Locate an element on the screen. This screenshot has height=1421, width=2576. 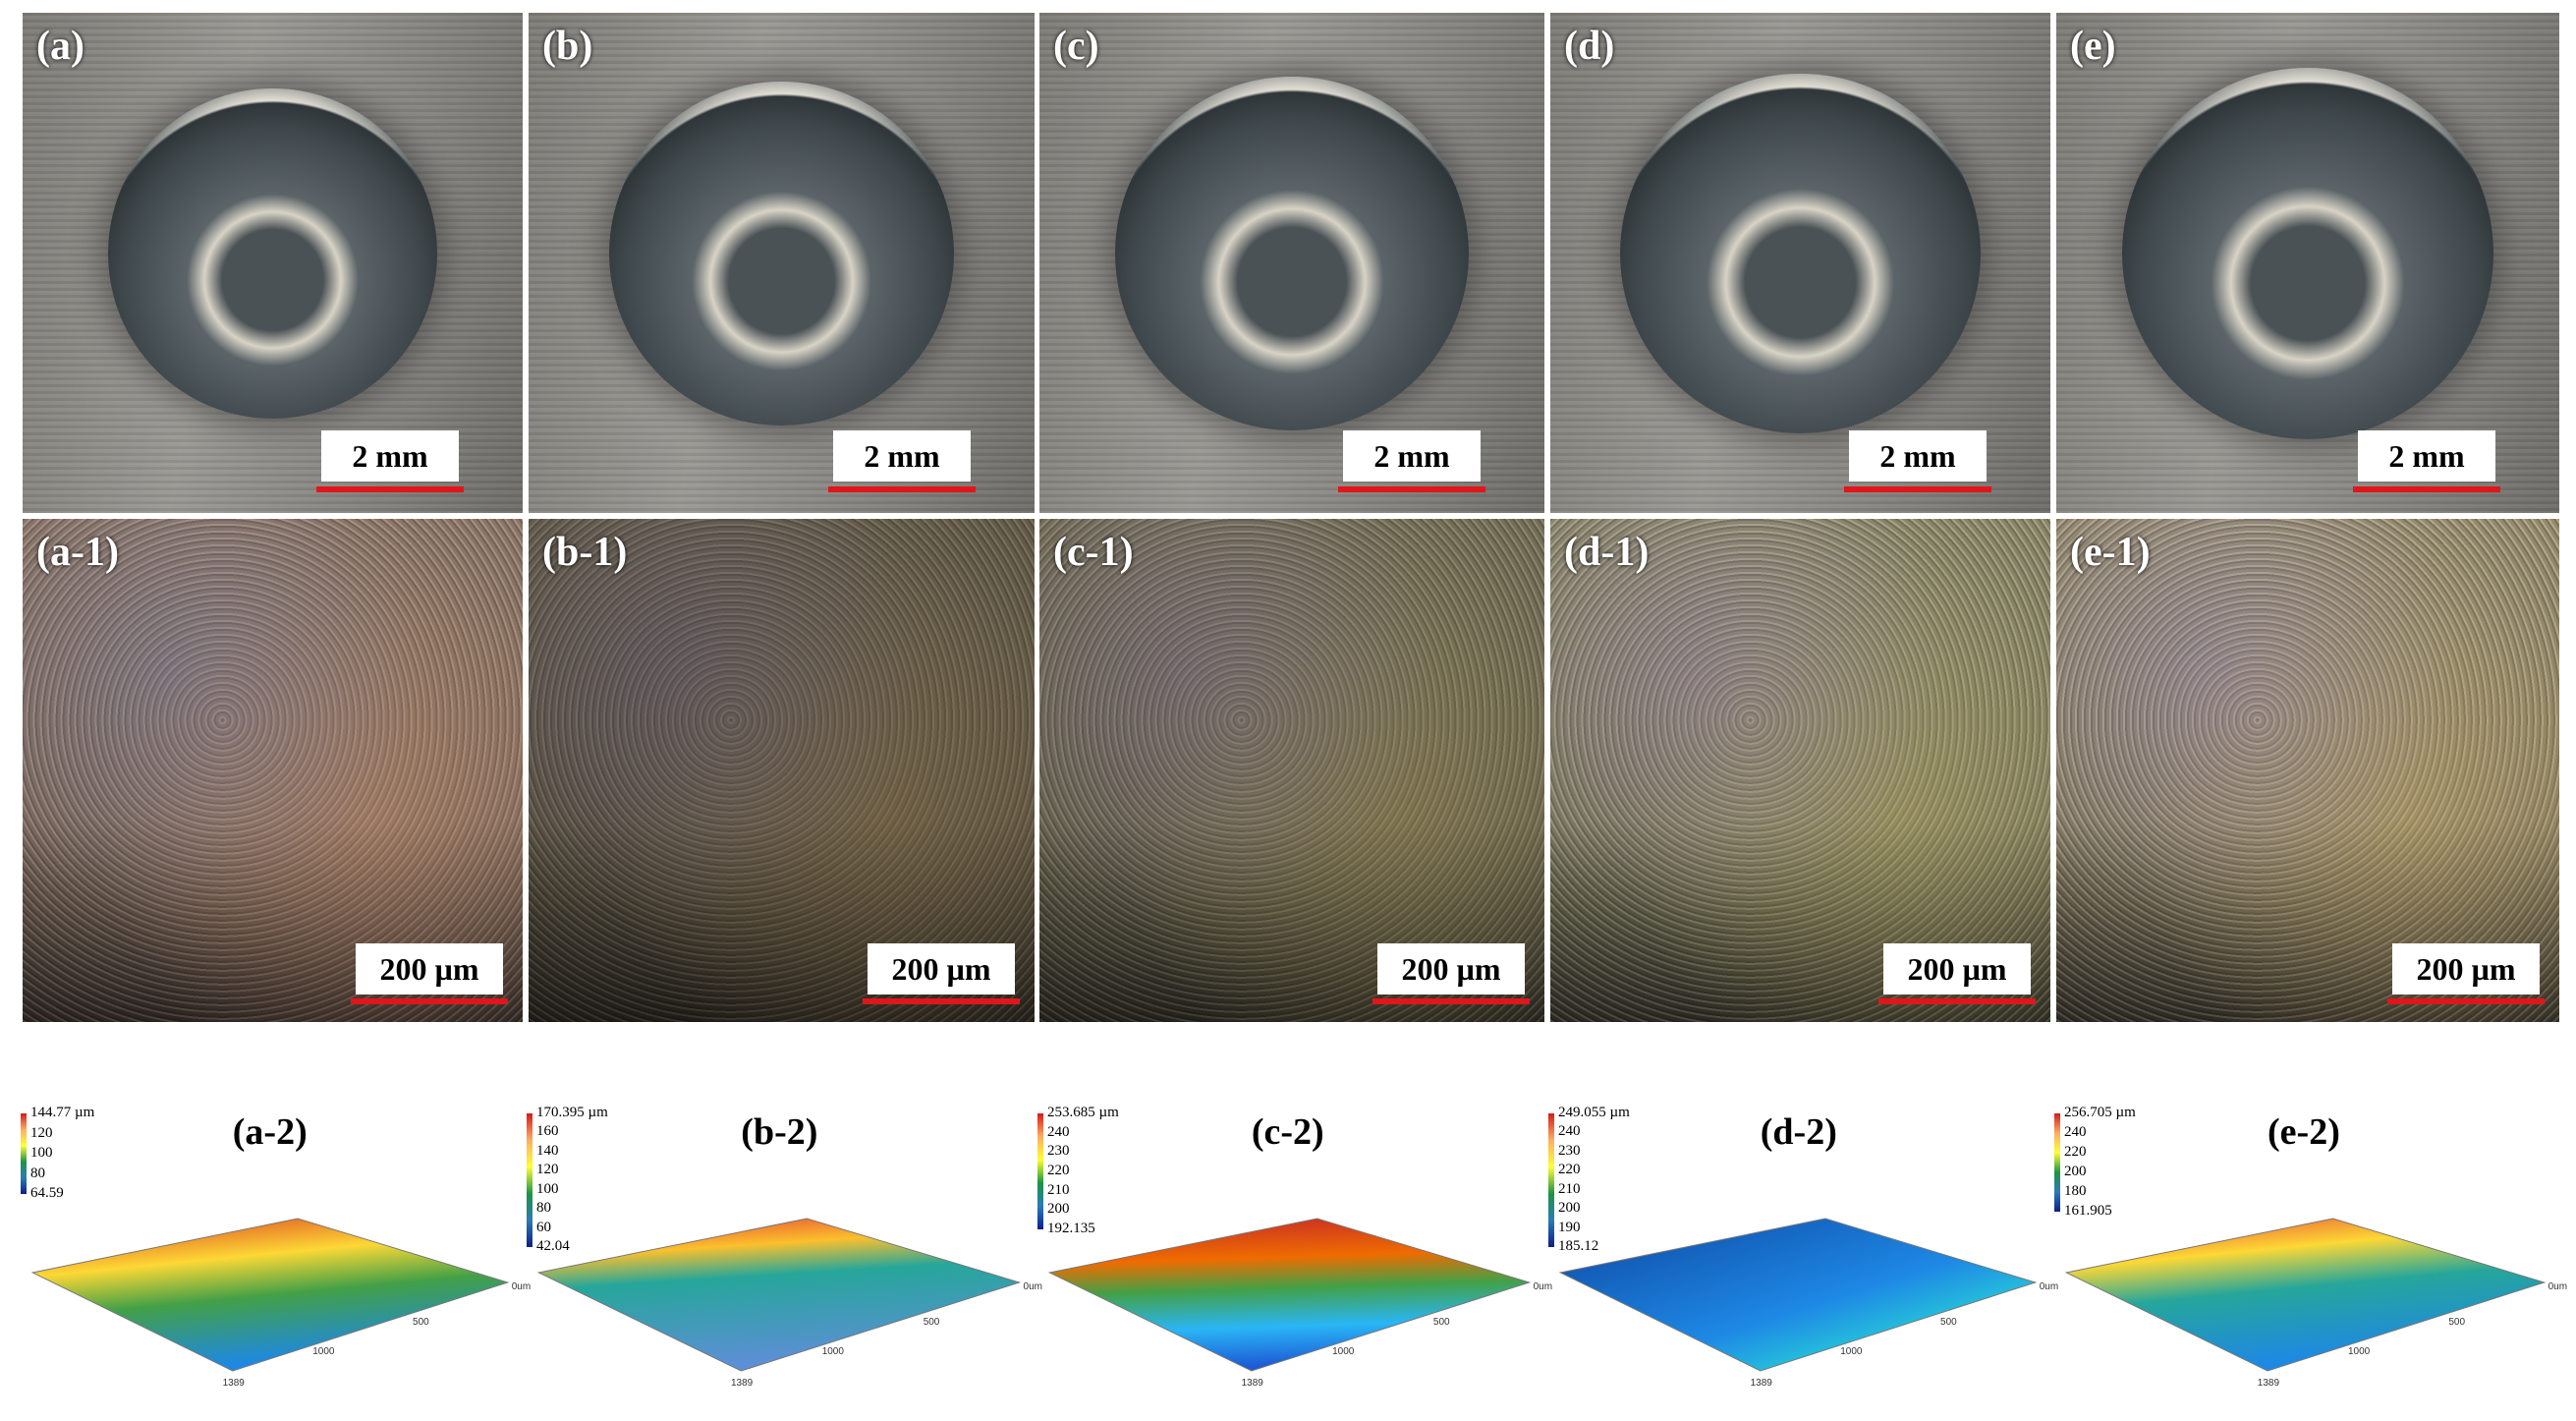
panel-label: (d) is located at coordinates (1589, 46).